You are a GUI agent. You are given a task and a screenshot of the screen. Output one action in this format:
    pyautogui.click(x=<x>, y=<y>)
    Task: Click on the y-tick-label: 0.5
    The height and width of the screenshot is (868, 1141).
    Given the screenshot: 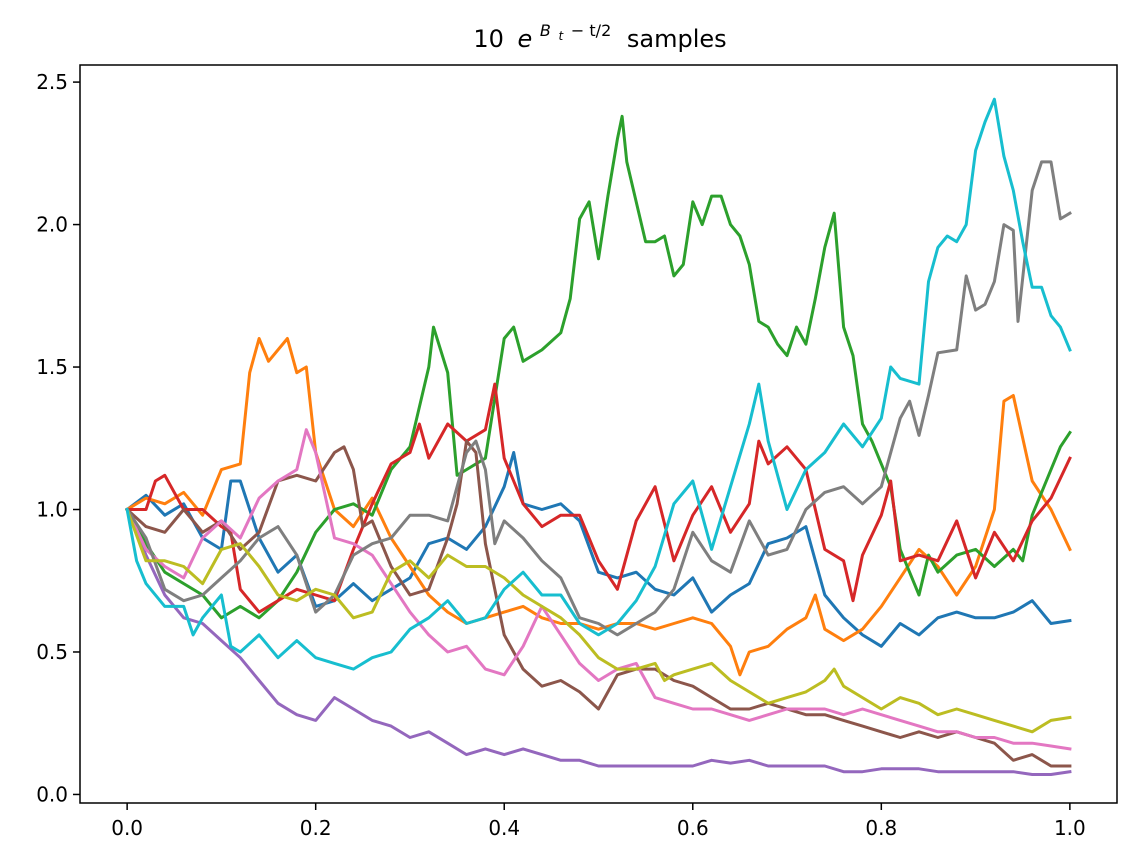 What is the action you would take?
    pyautogui.click(x=52, y=652)
    